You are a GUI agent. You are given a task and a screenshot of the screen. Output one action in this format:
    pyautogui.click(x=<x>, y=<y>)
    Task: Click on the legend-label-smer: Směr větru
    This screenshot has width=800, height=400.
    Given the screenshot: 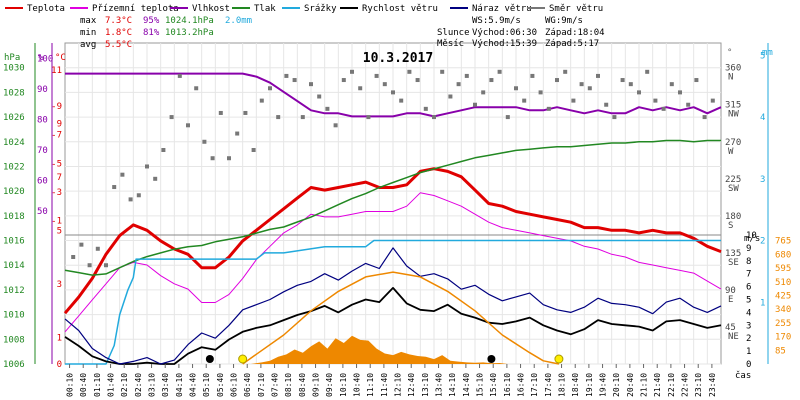 What is the action you would take?
    pyautogui.click(x=576, y=9)
    